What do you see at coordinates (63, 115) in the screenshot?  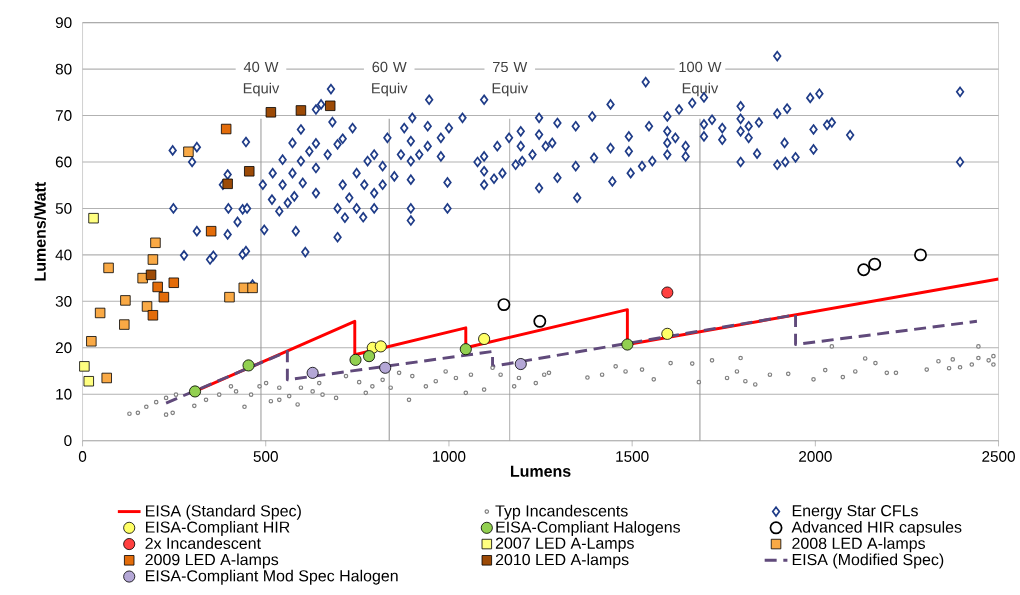 I see `y-tick-label: 70` at bounding box center [63, 115].